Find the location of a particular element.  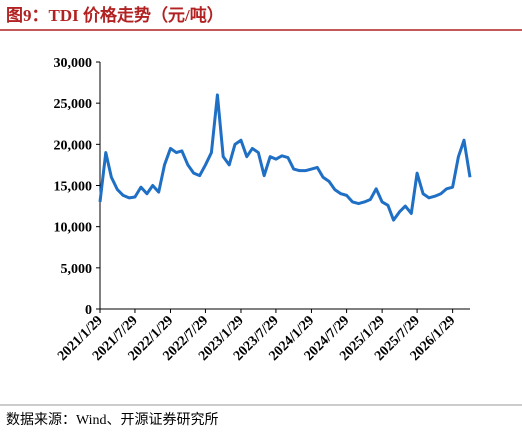

y-tick-label: 10,000 is located at coordinates (73, 228).